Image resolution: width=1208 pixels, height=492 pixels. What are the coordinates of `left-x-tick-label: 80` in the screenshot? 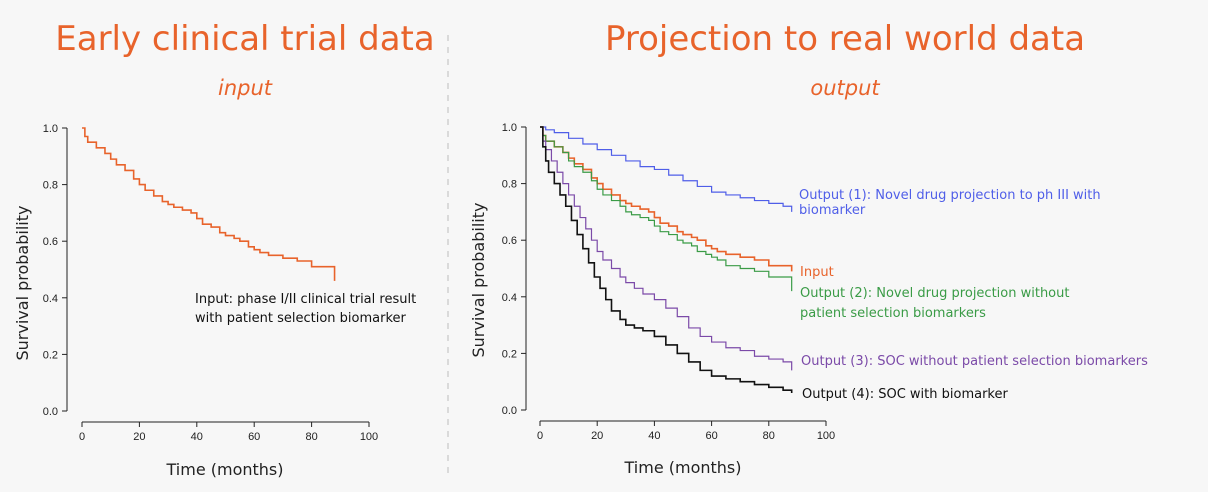 It's located at (311, 437).